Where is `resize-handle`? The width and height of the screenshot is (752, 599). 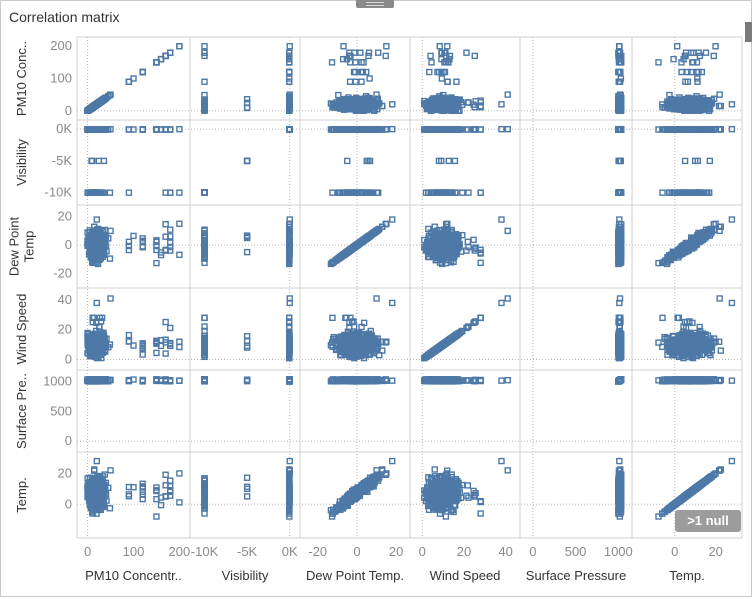
resize-handle is located at coordinates (375, 4).